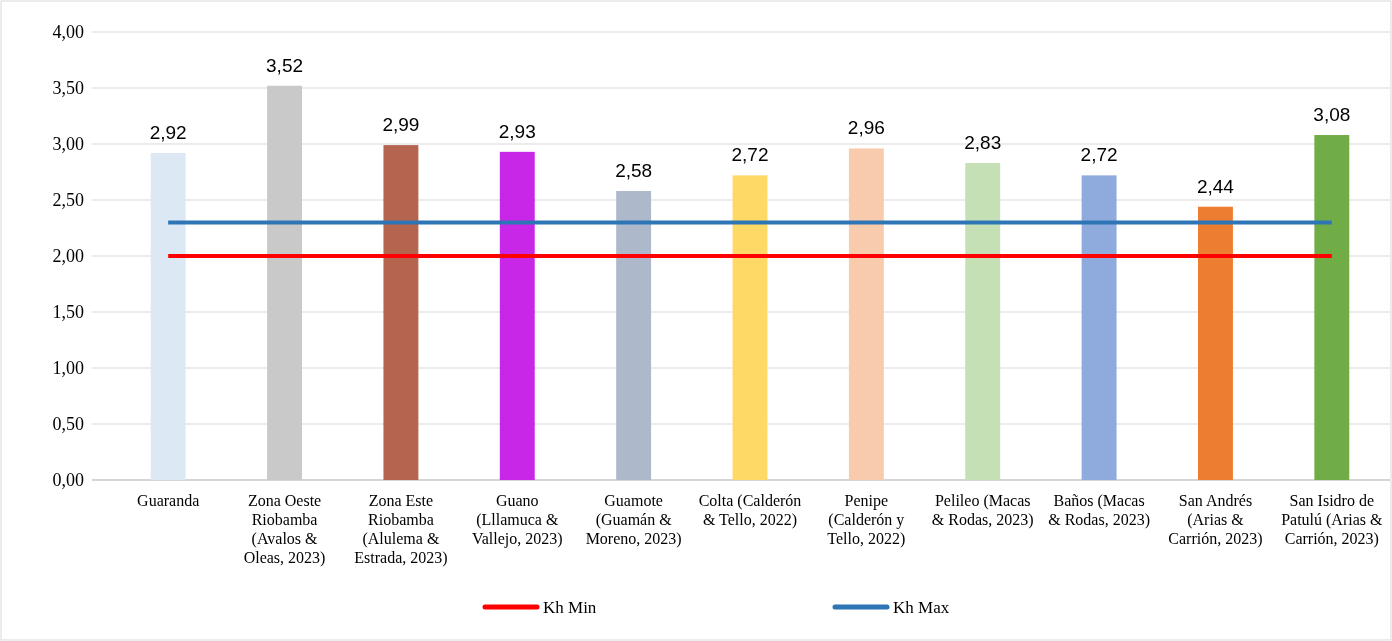  I want to click on y-tick-label: 0,00, so click(68, 480).